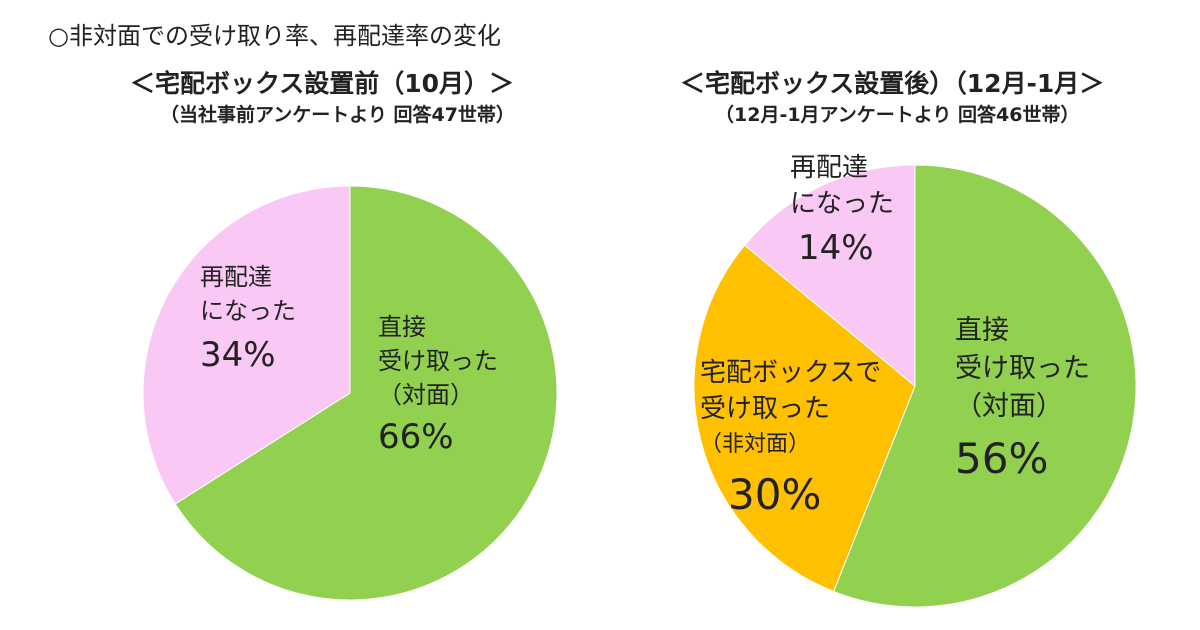 This screenshot has height=630, width=1200. What do you see at coordinates (897, 115) in the screenshot?
I see `pie-after-subtitle: （12月-1月アンケートより 回答46世帯）` at bounding box center [897, 115].